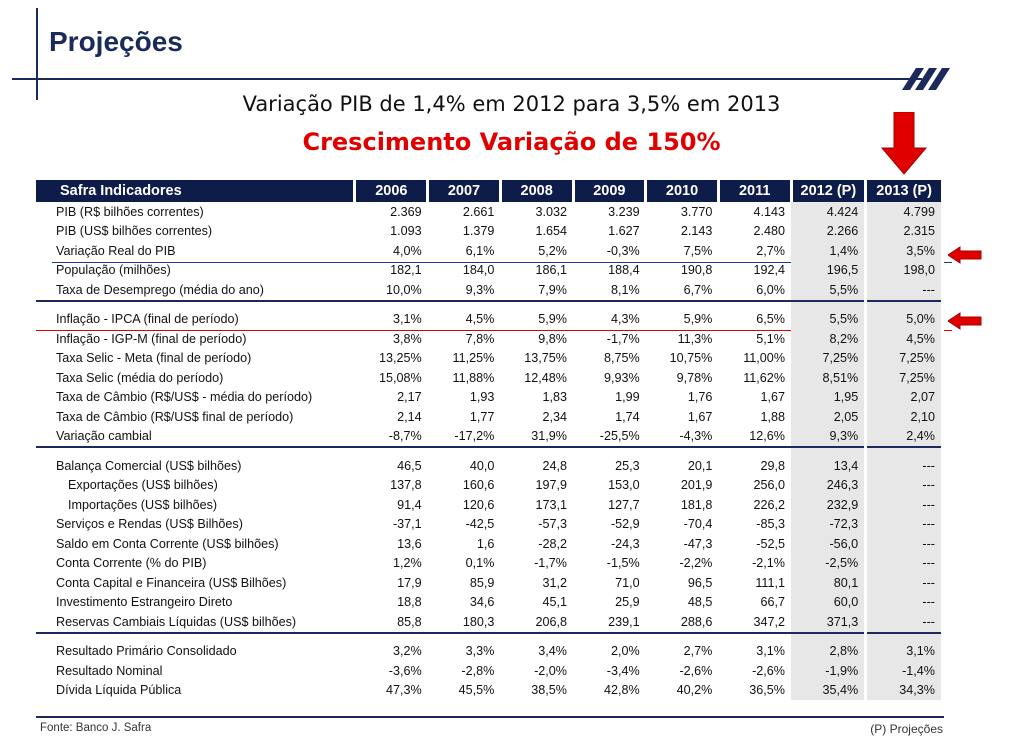 This screenshot has height=739, width=1023. Describe the element at coordinates (696, 670) in the screenshot. I see `value-cell: -2,6%` at that location.